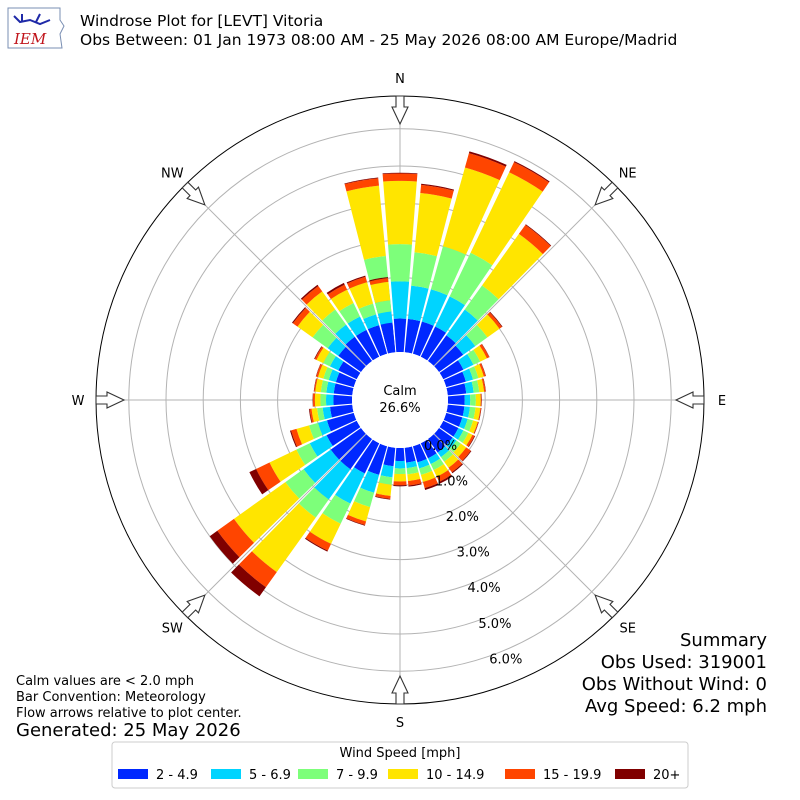 This screenshot has width=800, height=800. Describe the element at coordinates (494, 624) in the screenshot. I see `radial-tick-label: 5.0%` at that location.